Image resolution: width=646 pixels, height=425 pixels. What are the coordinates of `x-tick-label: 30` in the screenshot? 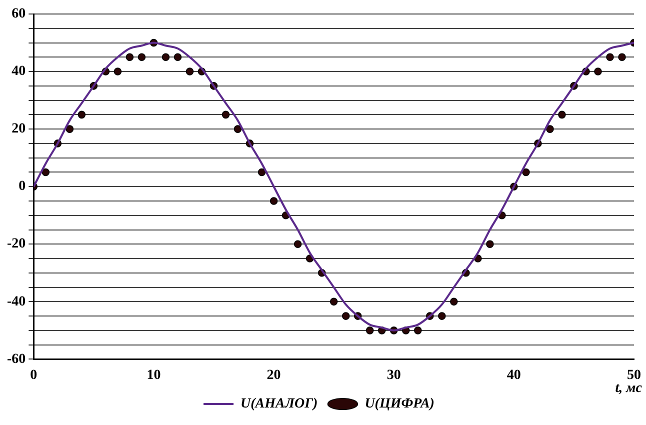 It's located at (393, 376).